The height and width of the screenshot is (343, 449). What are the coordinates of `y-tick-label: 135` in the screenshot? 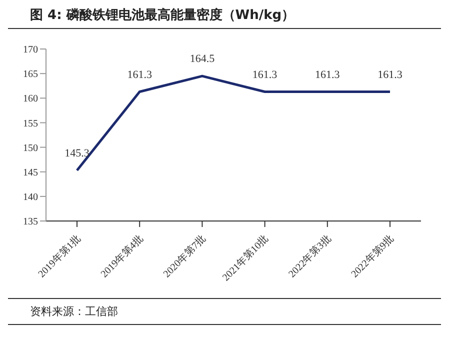 It's located at (30, 222).